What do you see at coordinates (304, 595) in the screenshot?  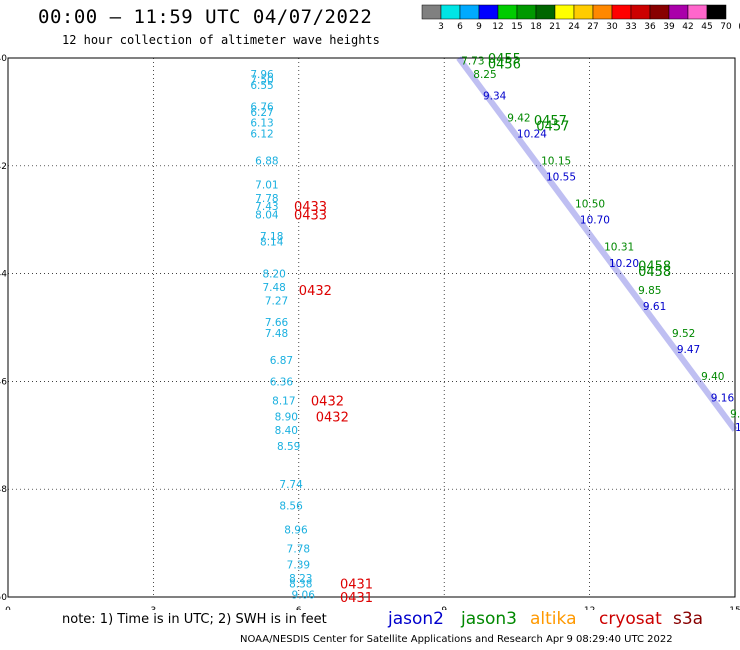 I see `wave-height-label: 9.06` at bounding box center [304, 595].